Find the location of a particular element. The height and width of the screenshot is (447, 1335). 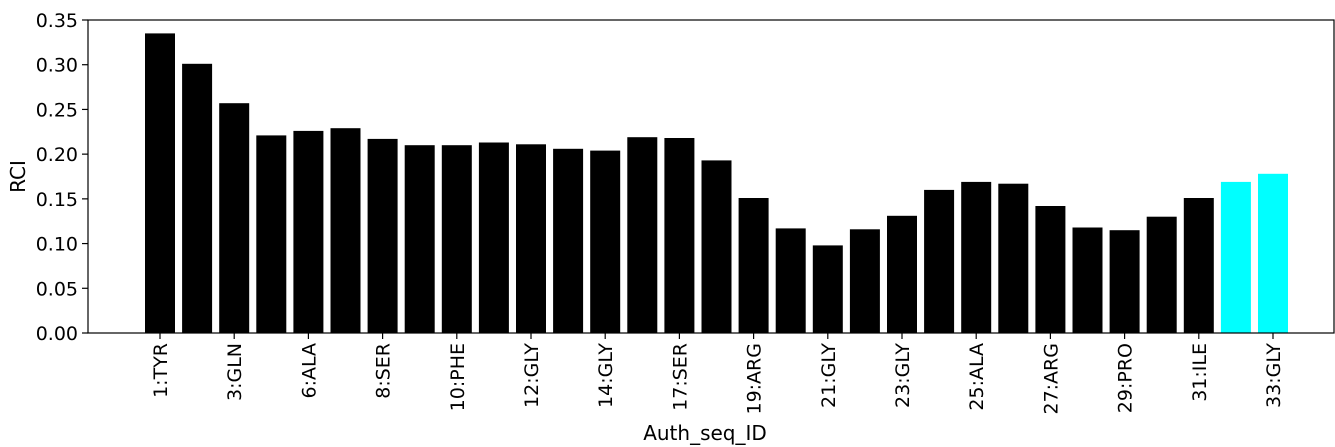

bar-12:GLY is located at coordinates (531, 238).